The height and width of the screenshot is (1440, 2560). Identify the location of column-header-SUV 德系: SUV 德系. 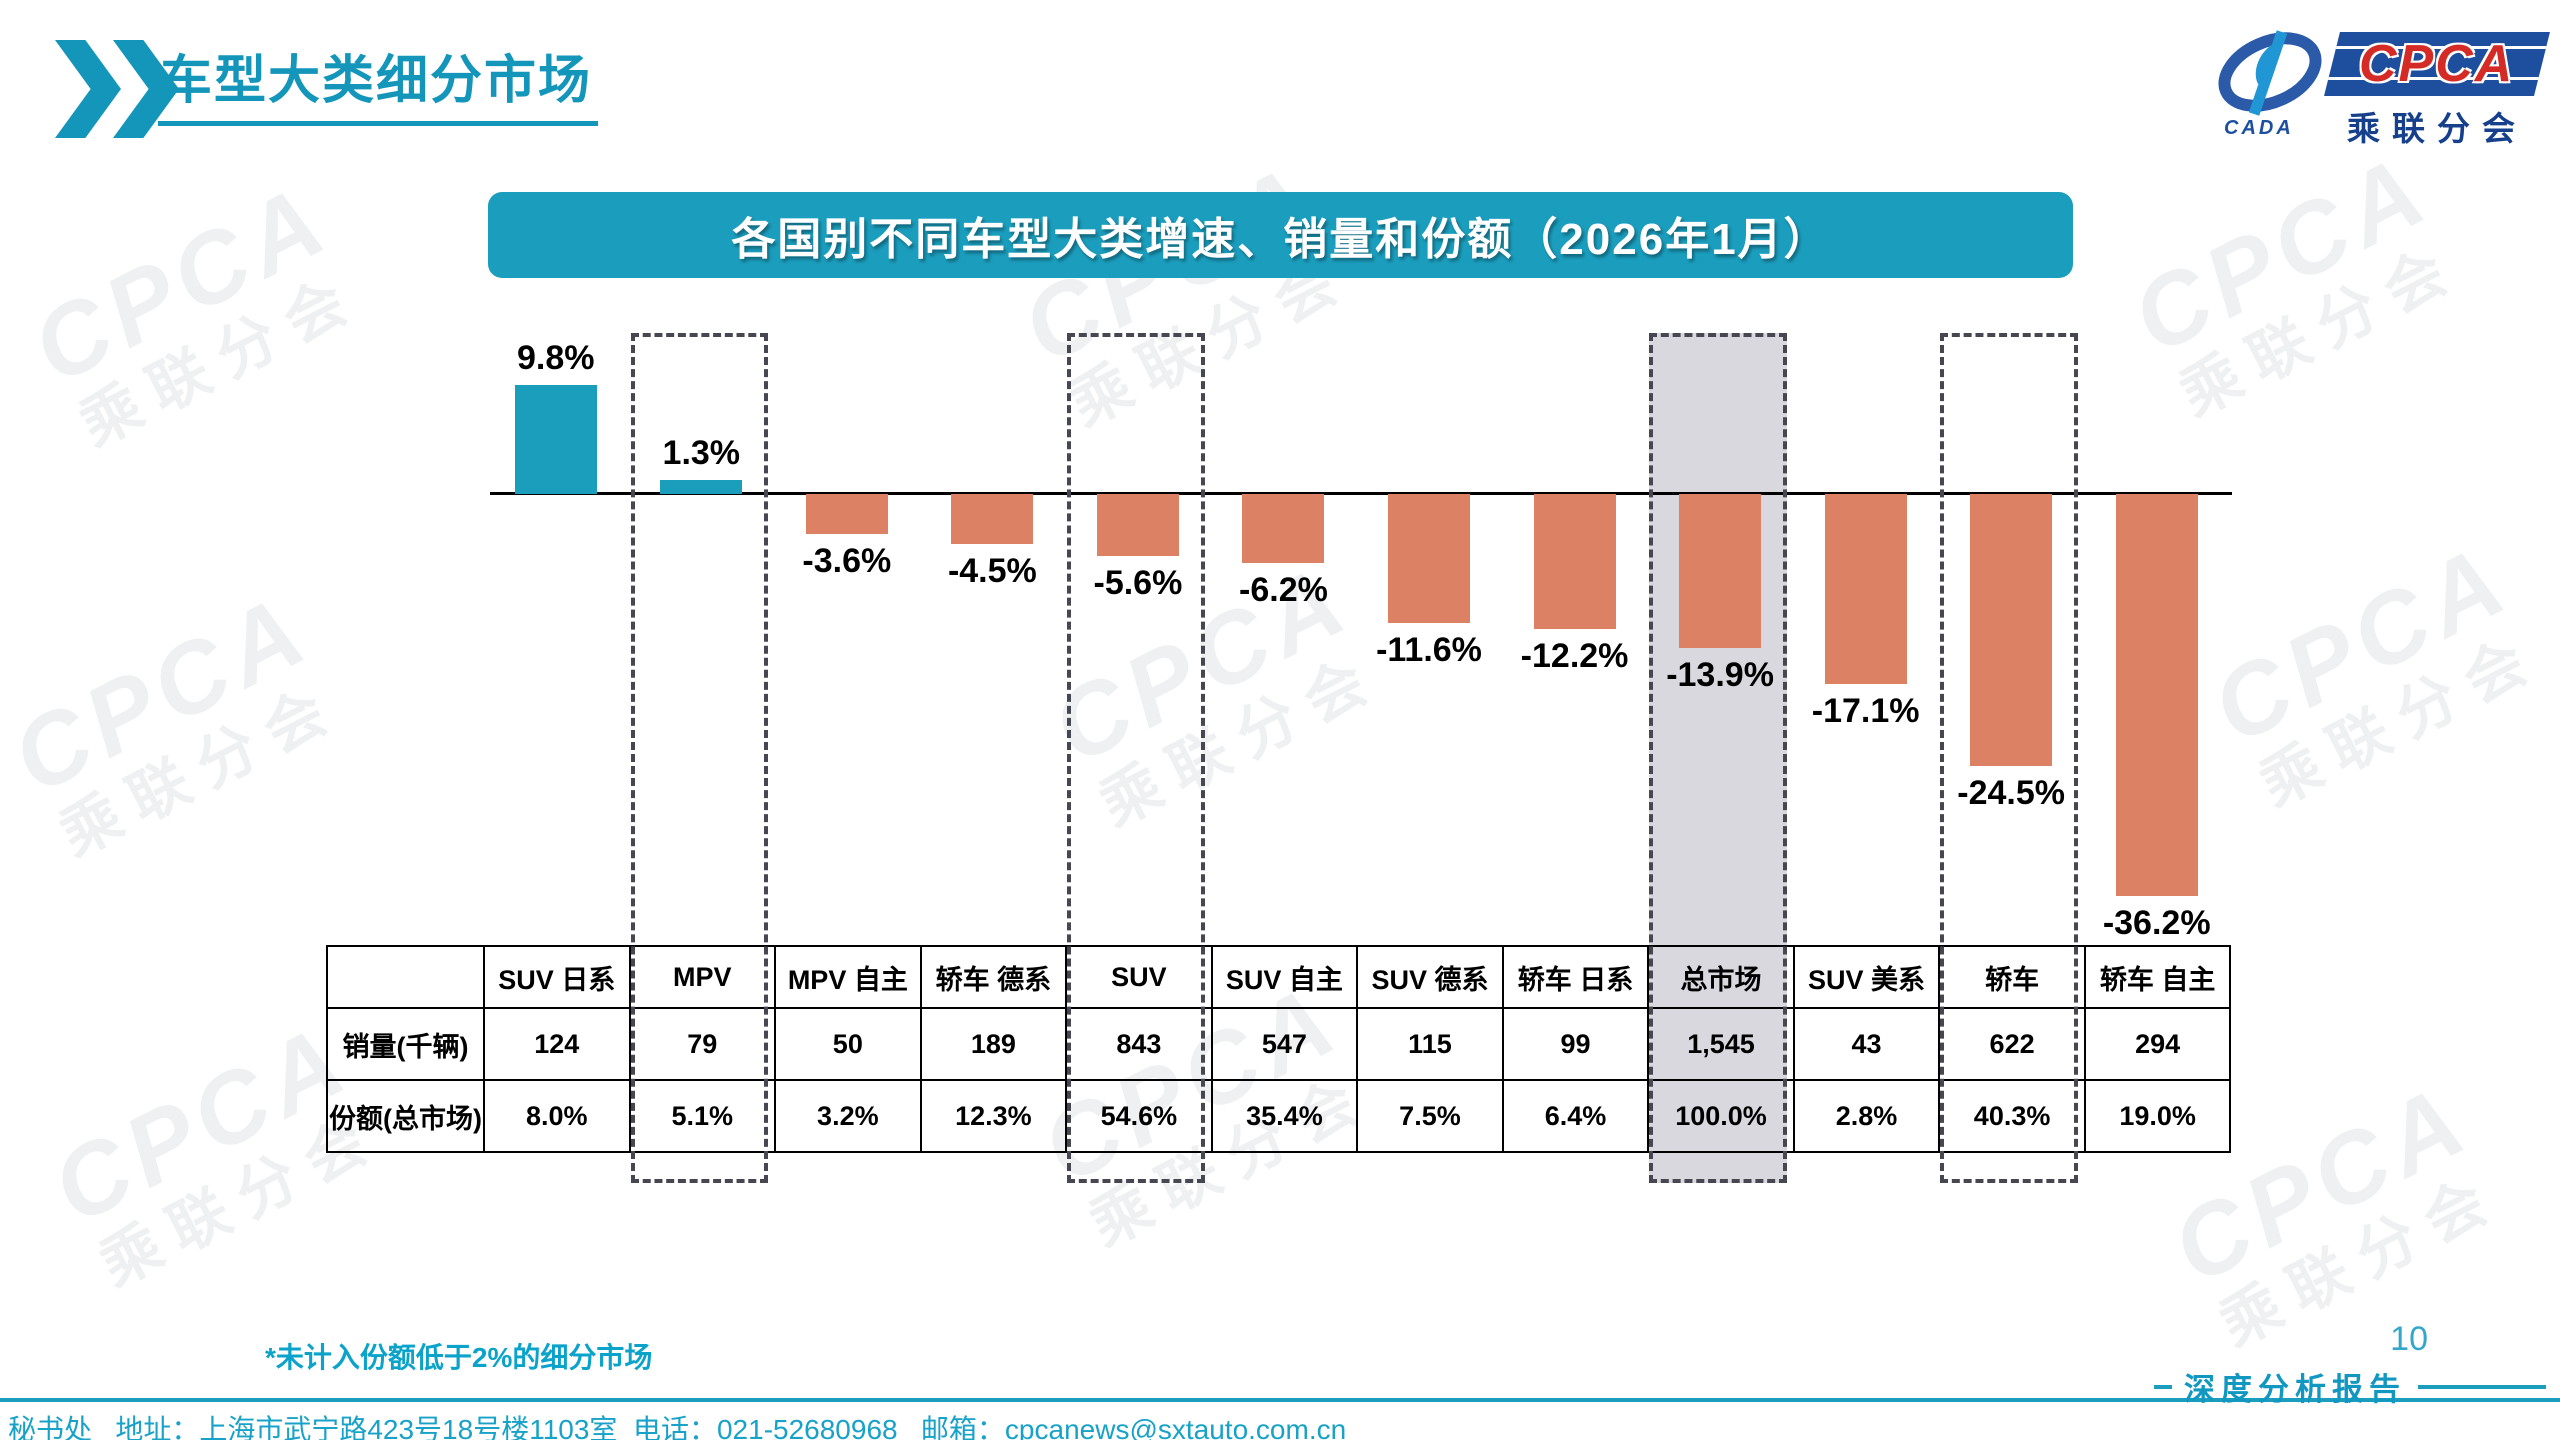
(1430, 977).